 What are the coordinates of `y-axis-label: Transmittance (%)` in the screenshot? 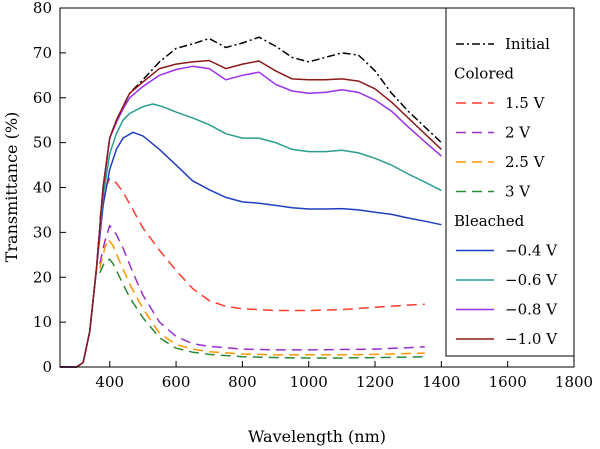 It's located at (11, 187).